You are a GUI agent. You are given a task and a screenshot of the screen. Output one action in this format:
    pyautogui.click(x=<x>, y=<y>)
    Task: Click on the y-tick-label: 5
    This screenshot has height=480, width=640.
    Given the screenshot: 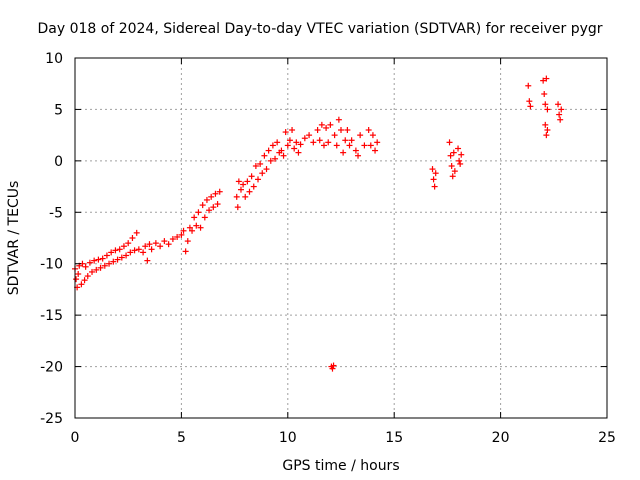 What is the action you would take?
    pyautogui.click(x=58, y=110)
    